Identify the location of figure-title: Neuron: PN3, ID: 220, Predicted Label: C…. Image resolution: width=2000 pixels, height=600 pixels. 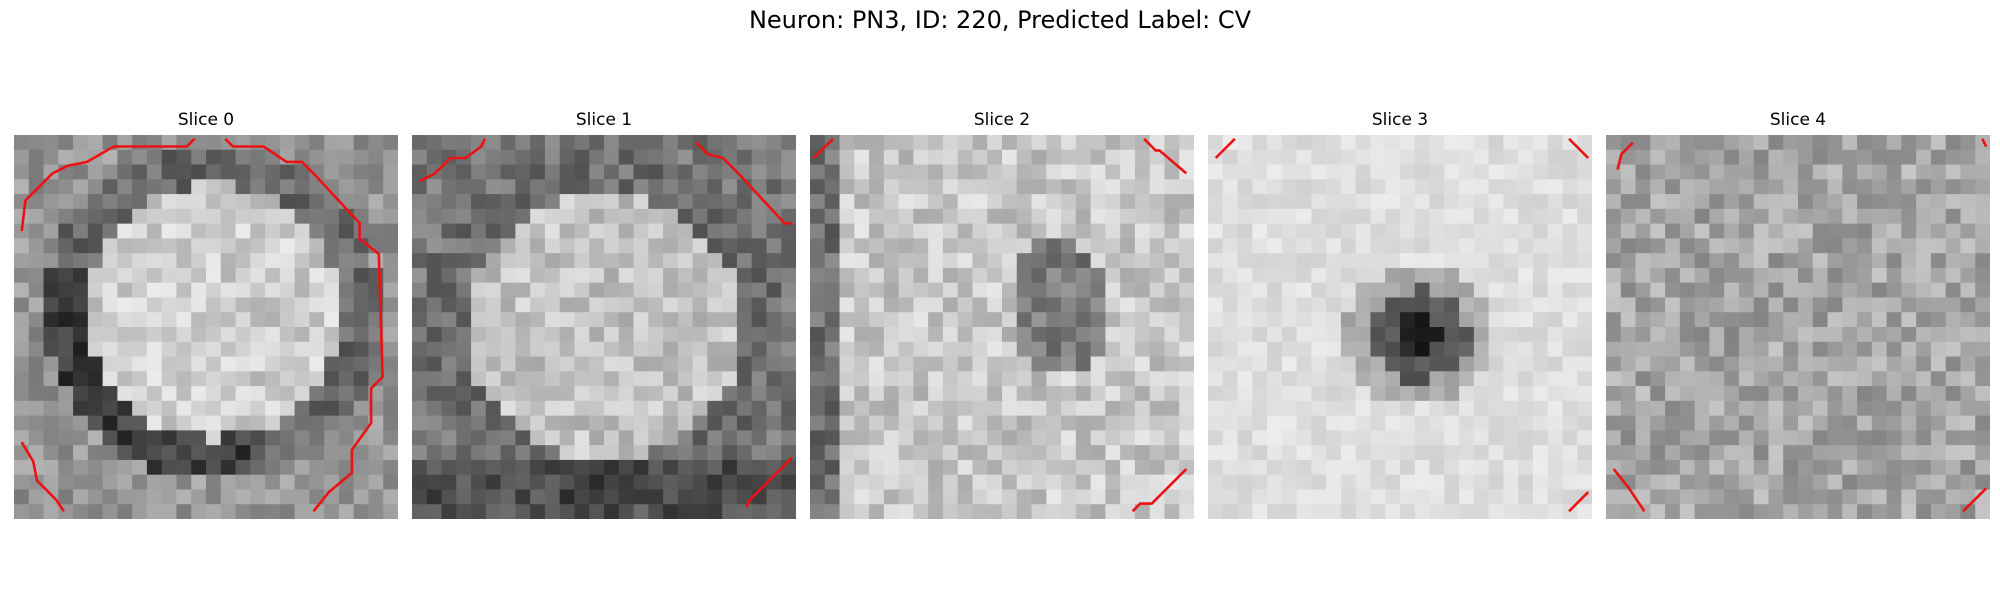
(1000, 20).